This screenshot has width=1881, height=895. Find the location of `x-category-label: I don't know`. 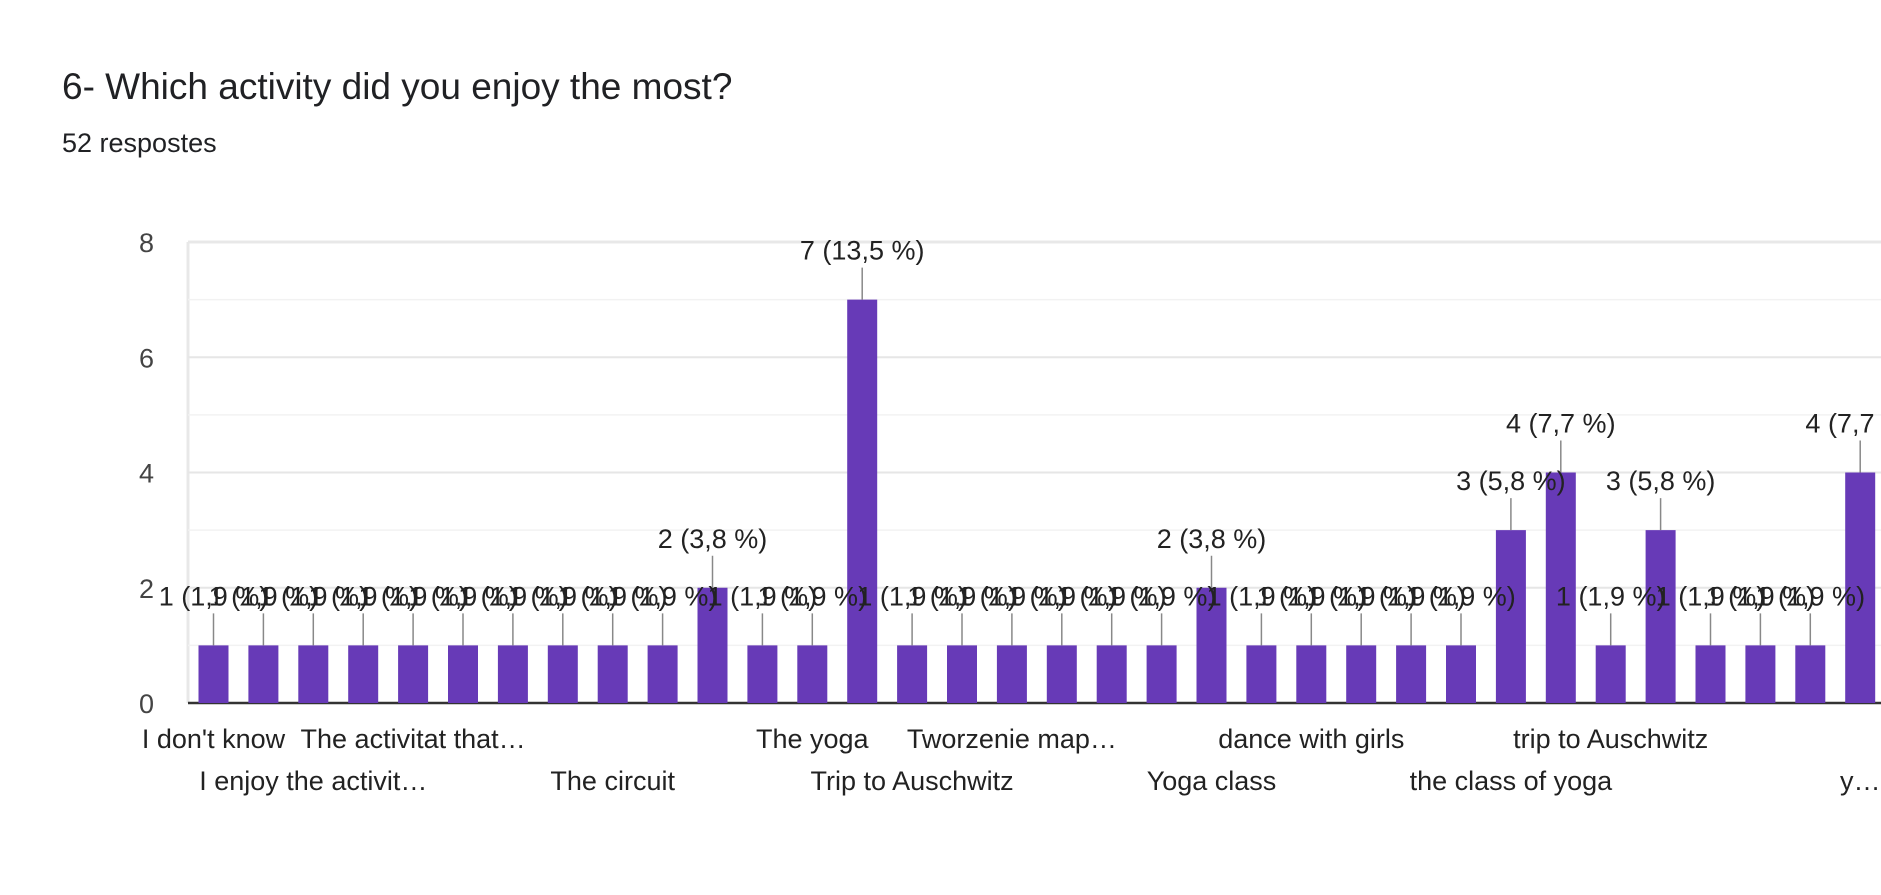

x-category-label: I don't know is located at coordinates (214, 739).